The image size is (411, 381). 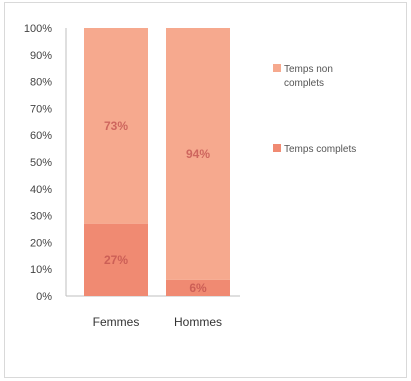 What do you see at coordinates (38, 29) in the screenshot?
I see `y-tick-label: 100%` at bounding box center [38, 29].